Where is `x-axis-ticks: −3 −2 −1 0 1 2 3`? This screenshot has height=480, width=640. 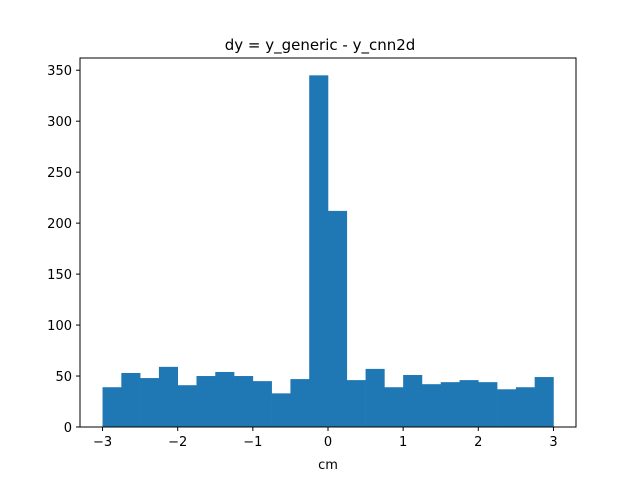 x-axis-ticks: −3 −2 −1 0 1 2 3 is located at coordinates (325, 438).